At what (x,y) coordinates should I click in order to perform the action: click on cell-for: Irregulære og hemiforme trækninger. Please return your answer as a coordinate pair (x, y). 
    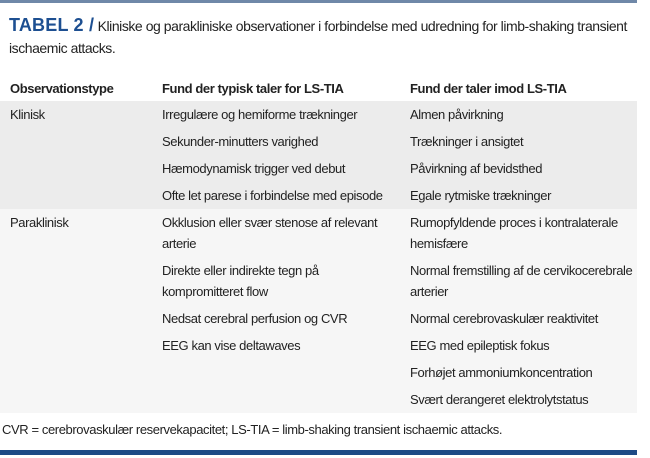
    Looking at the image, I should click on (276, 114).